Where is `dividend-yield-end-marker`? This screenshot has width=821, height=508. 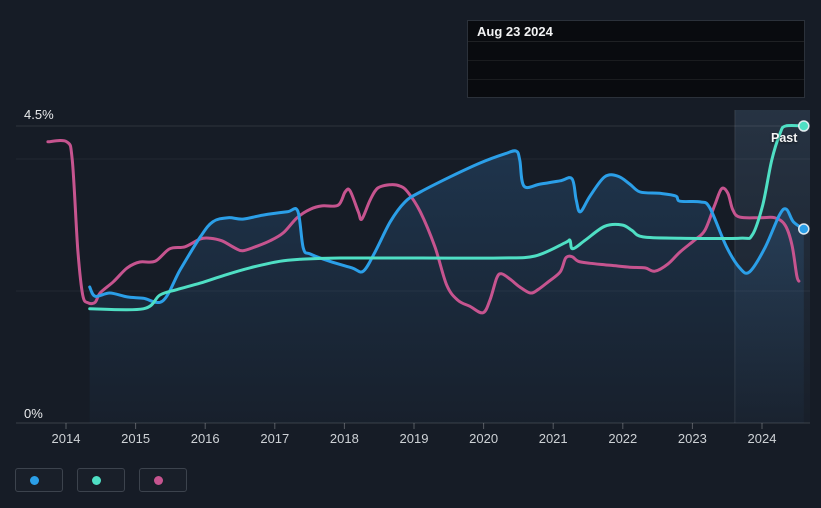 dividend-yield-end-marker is located at coordinates (804, 229).